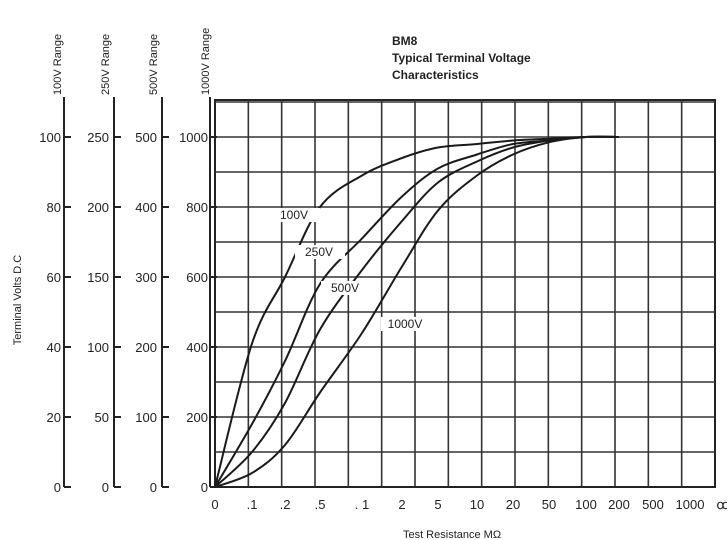 The image size is (727, 540). What do you see at coordinates (54, 417) in the screenshot?
I see `y-tick-label: 20` at bounding box center [54, 417].